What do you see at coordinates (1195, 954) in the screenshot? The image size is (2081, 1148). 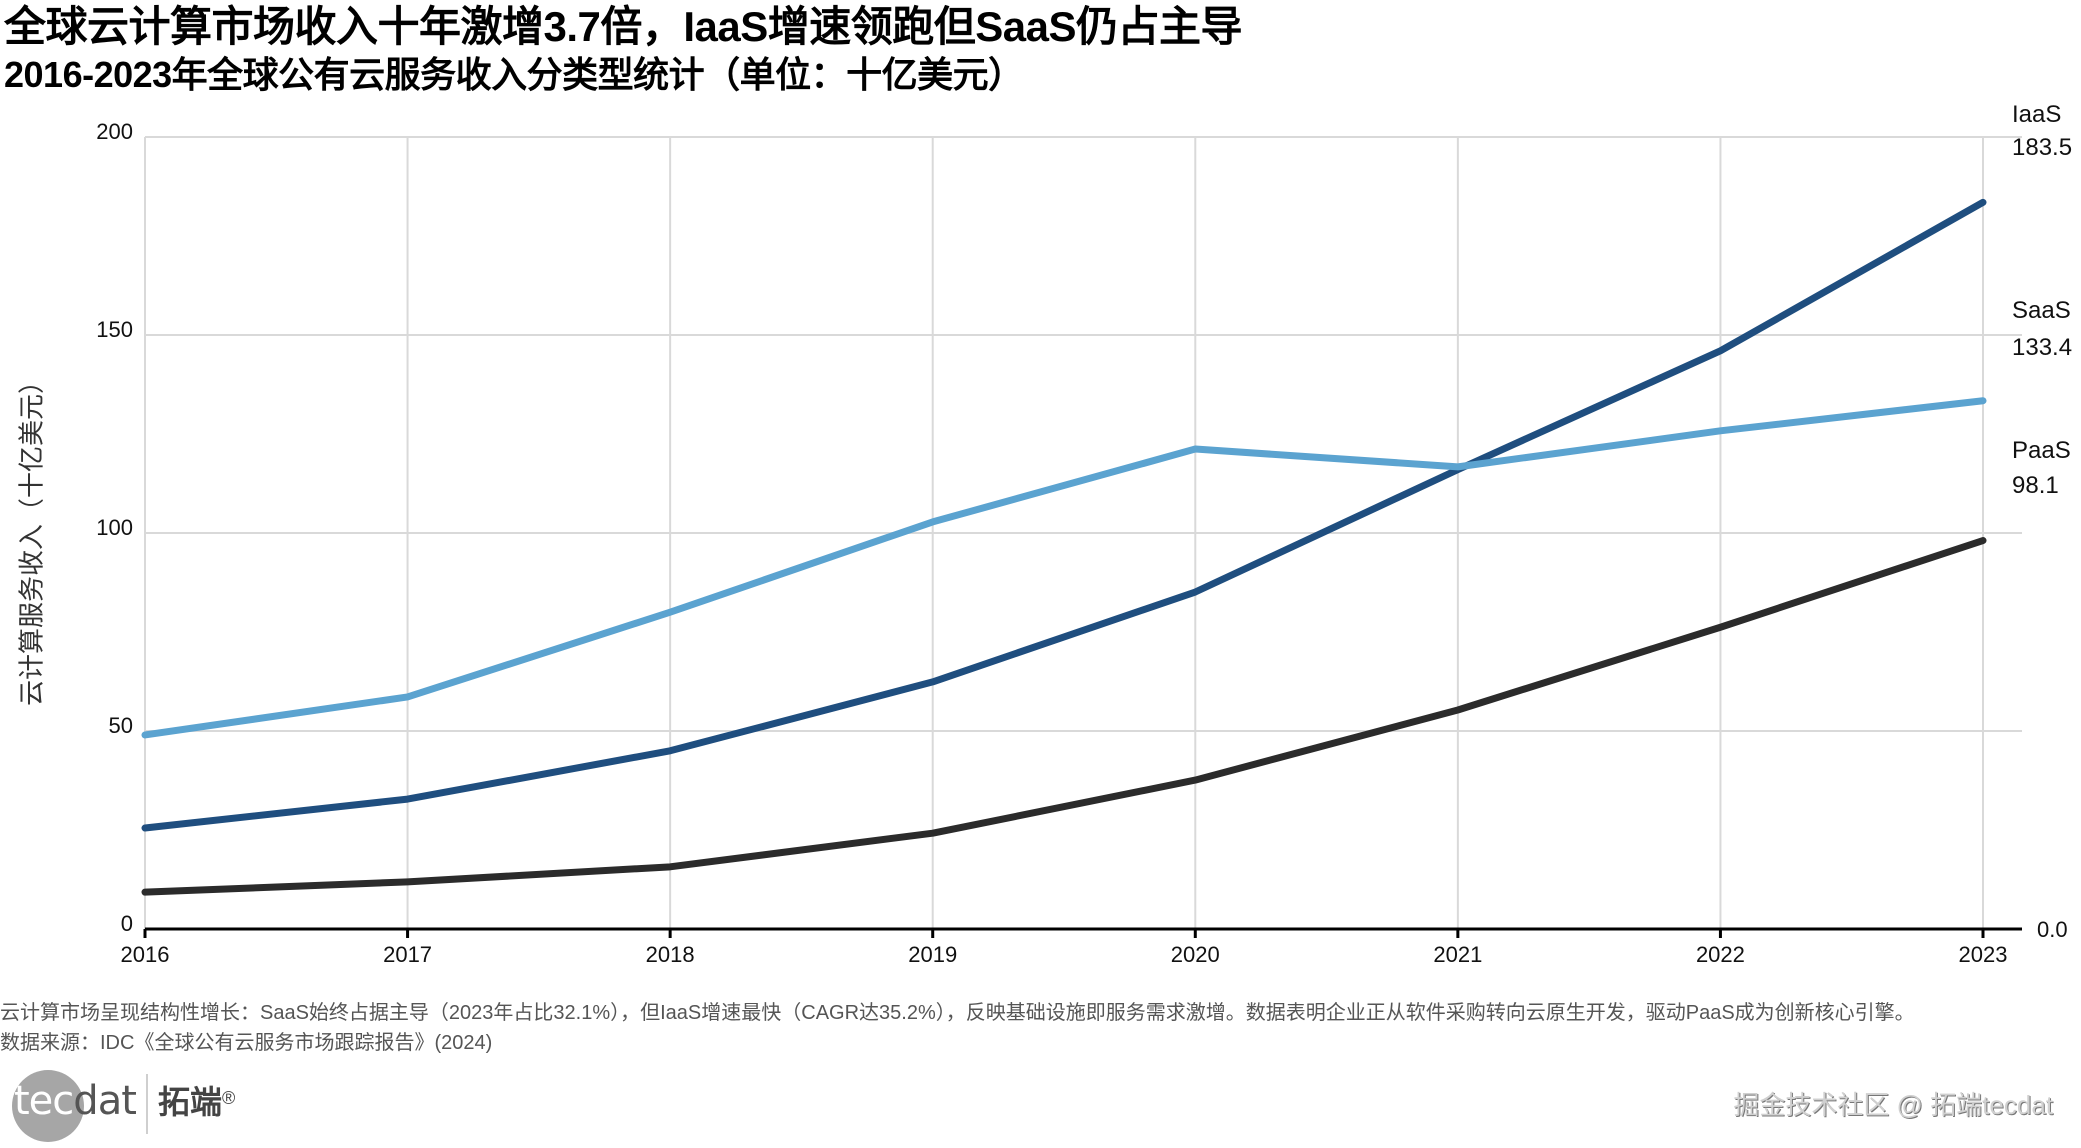 I see `x-tick-label: 2020` at bounding box center [1195, 954].